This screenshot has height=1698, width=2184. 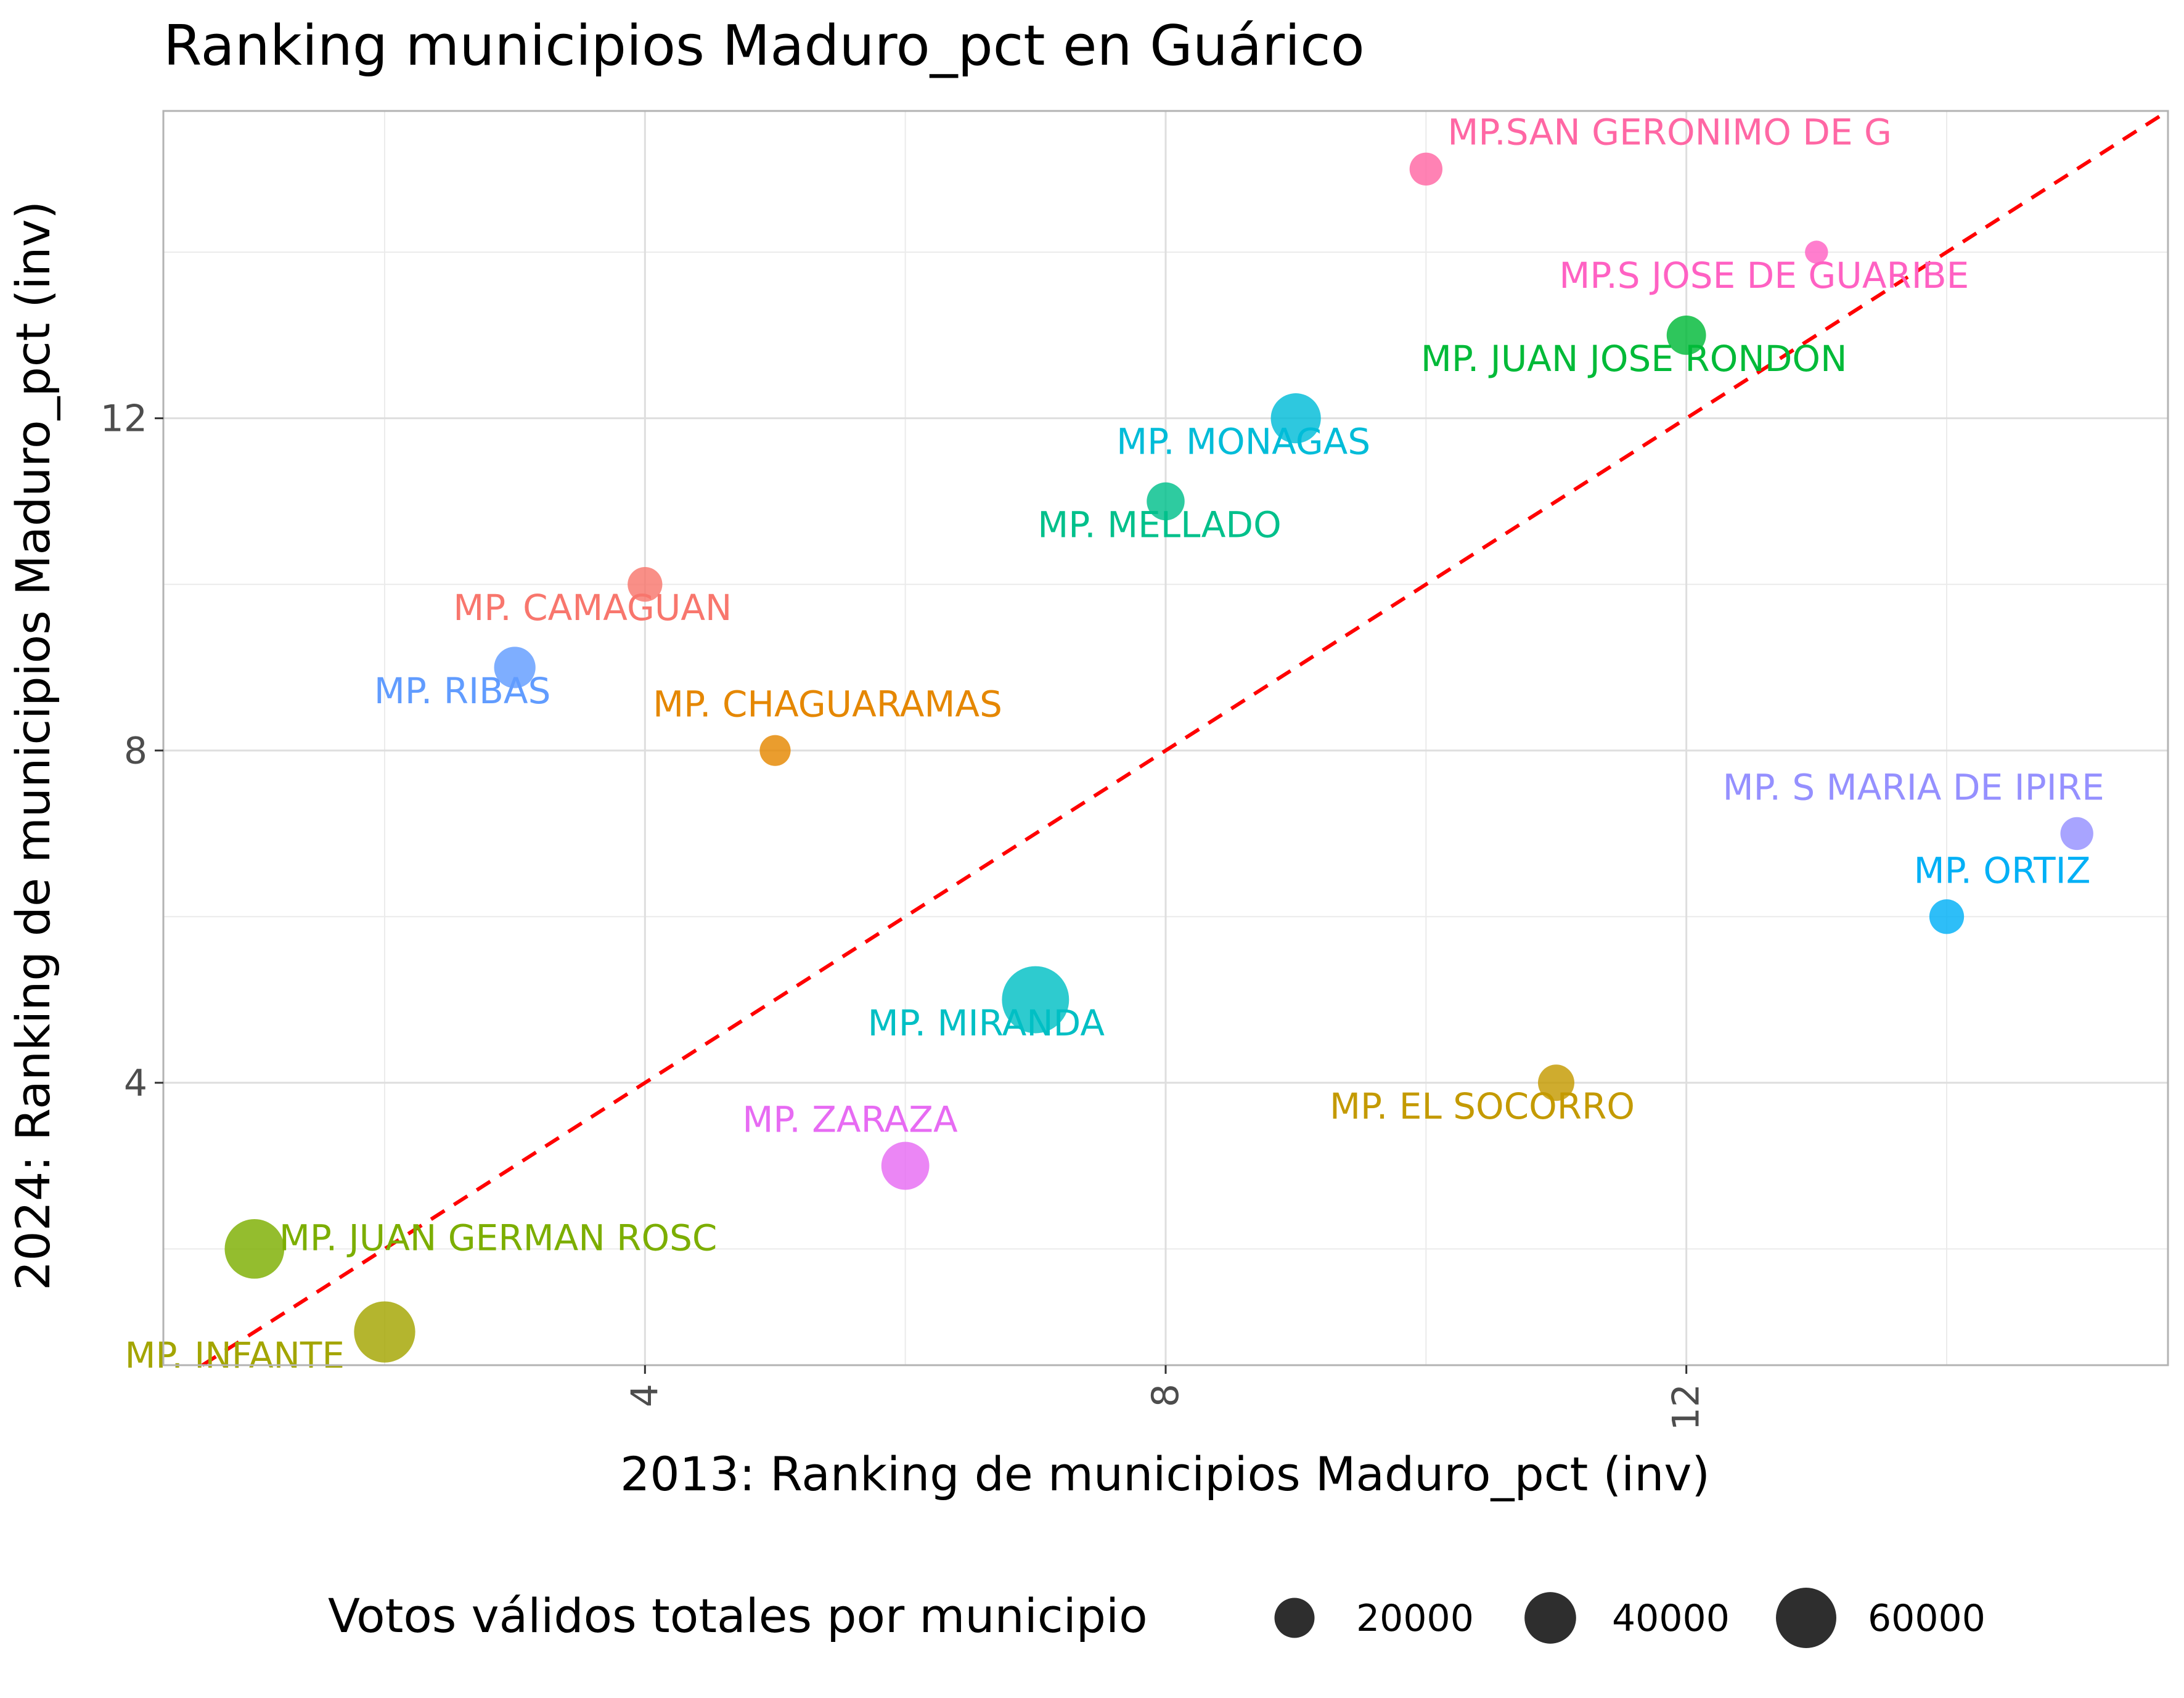 What do you see at coordinates (987, 1023) in the screenshot?
I see `point-label: MP. MIRANDA` at bounding box center [987, 1023].